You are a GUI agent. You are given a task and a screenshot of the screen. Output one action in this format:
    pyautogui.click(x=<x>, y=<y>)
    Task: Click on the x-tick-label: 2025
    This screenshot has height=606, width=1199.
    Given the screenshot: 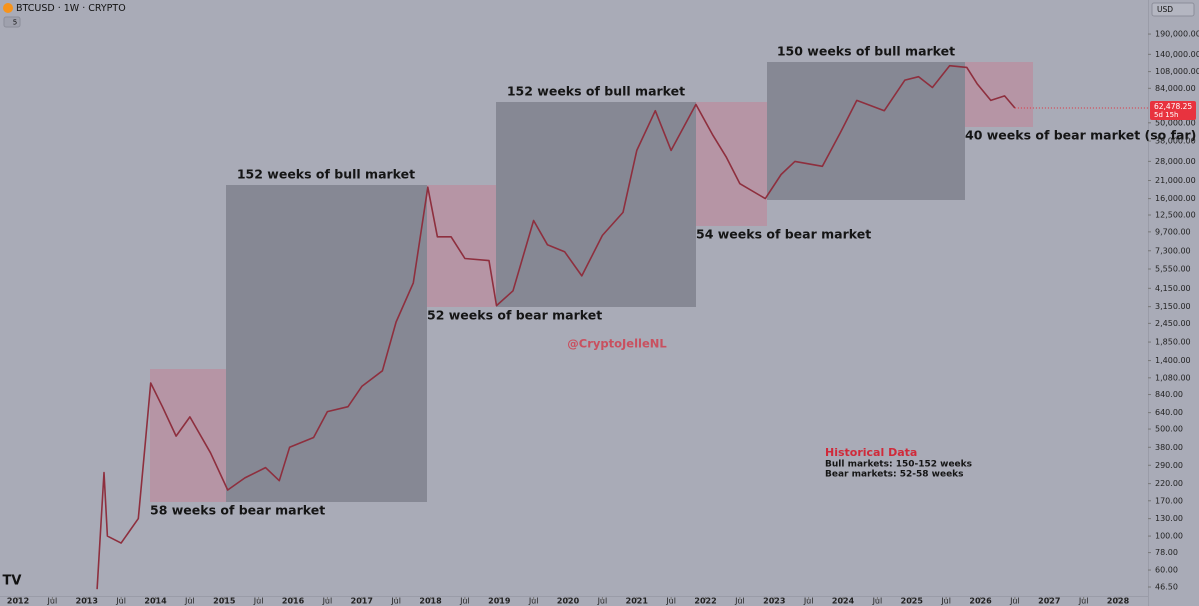 What is the action you would take?
    pyautogui.click(x=912, y=601)
    